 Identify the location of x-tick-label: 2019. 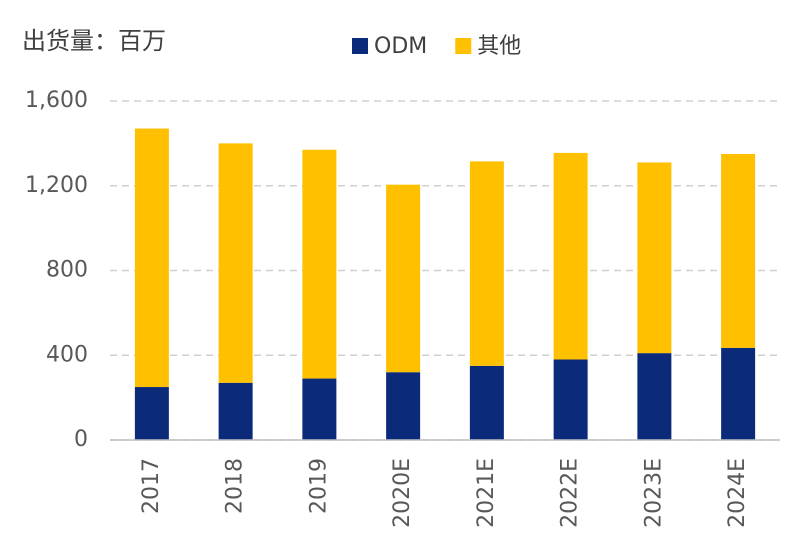
(318, 486).